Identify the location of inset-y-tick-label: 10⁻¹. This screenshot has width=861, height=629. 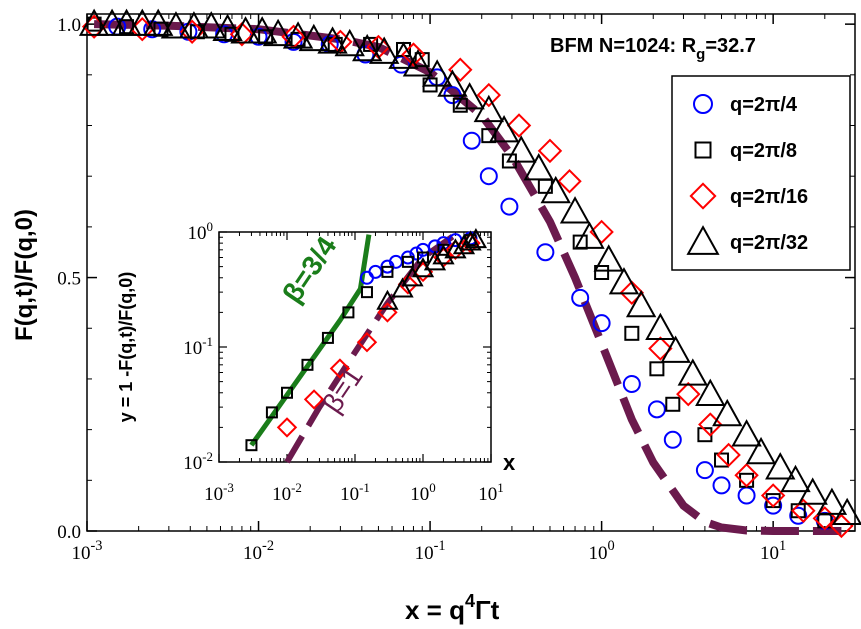
(198, 346).